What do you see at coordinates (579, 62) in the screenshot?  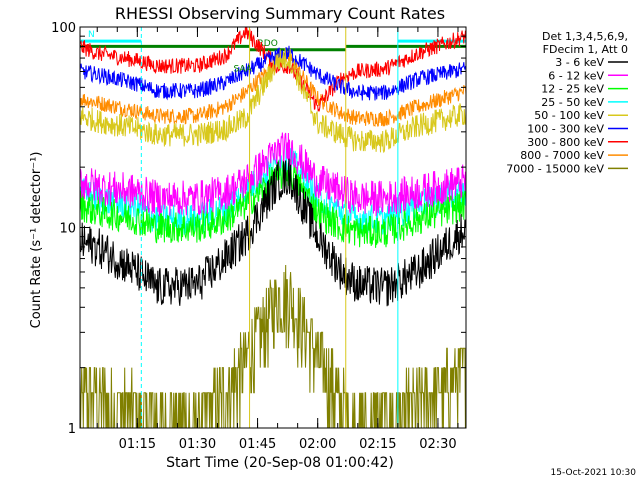 I see `legend-entry-label: 3 - 6 keV` at bounding box center [579, 62].